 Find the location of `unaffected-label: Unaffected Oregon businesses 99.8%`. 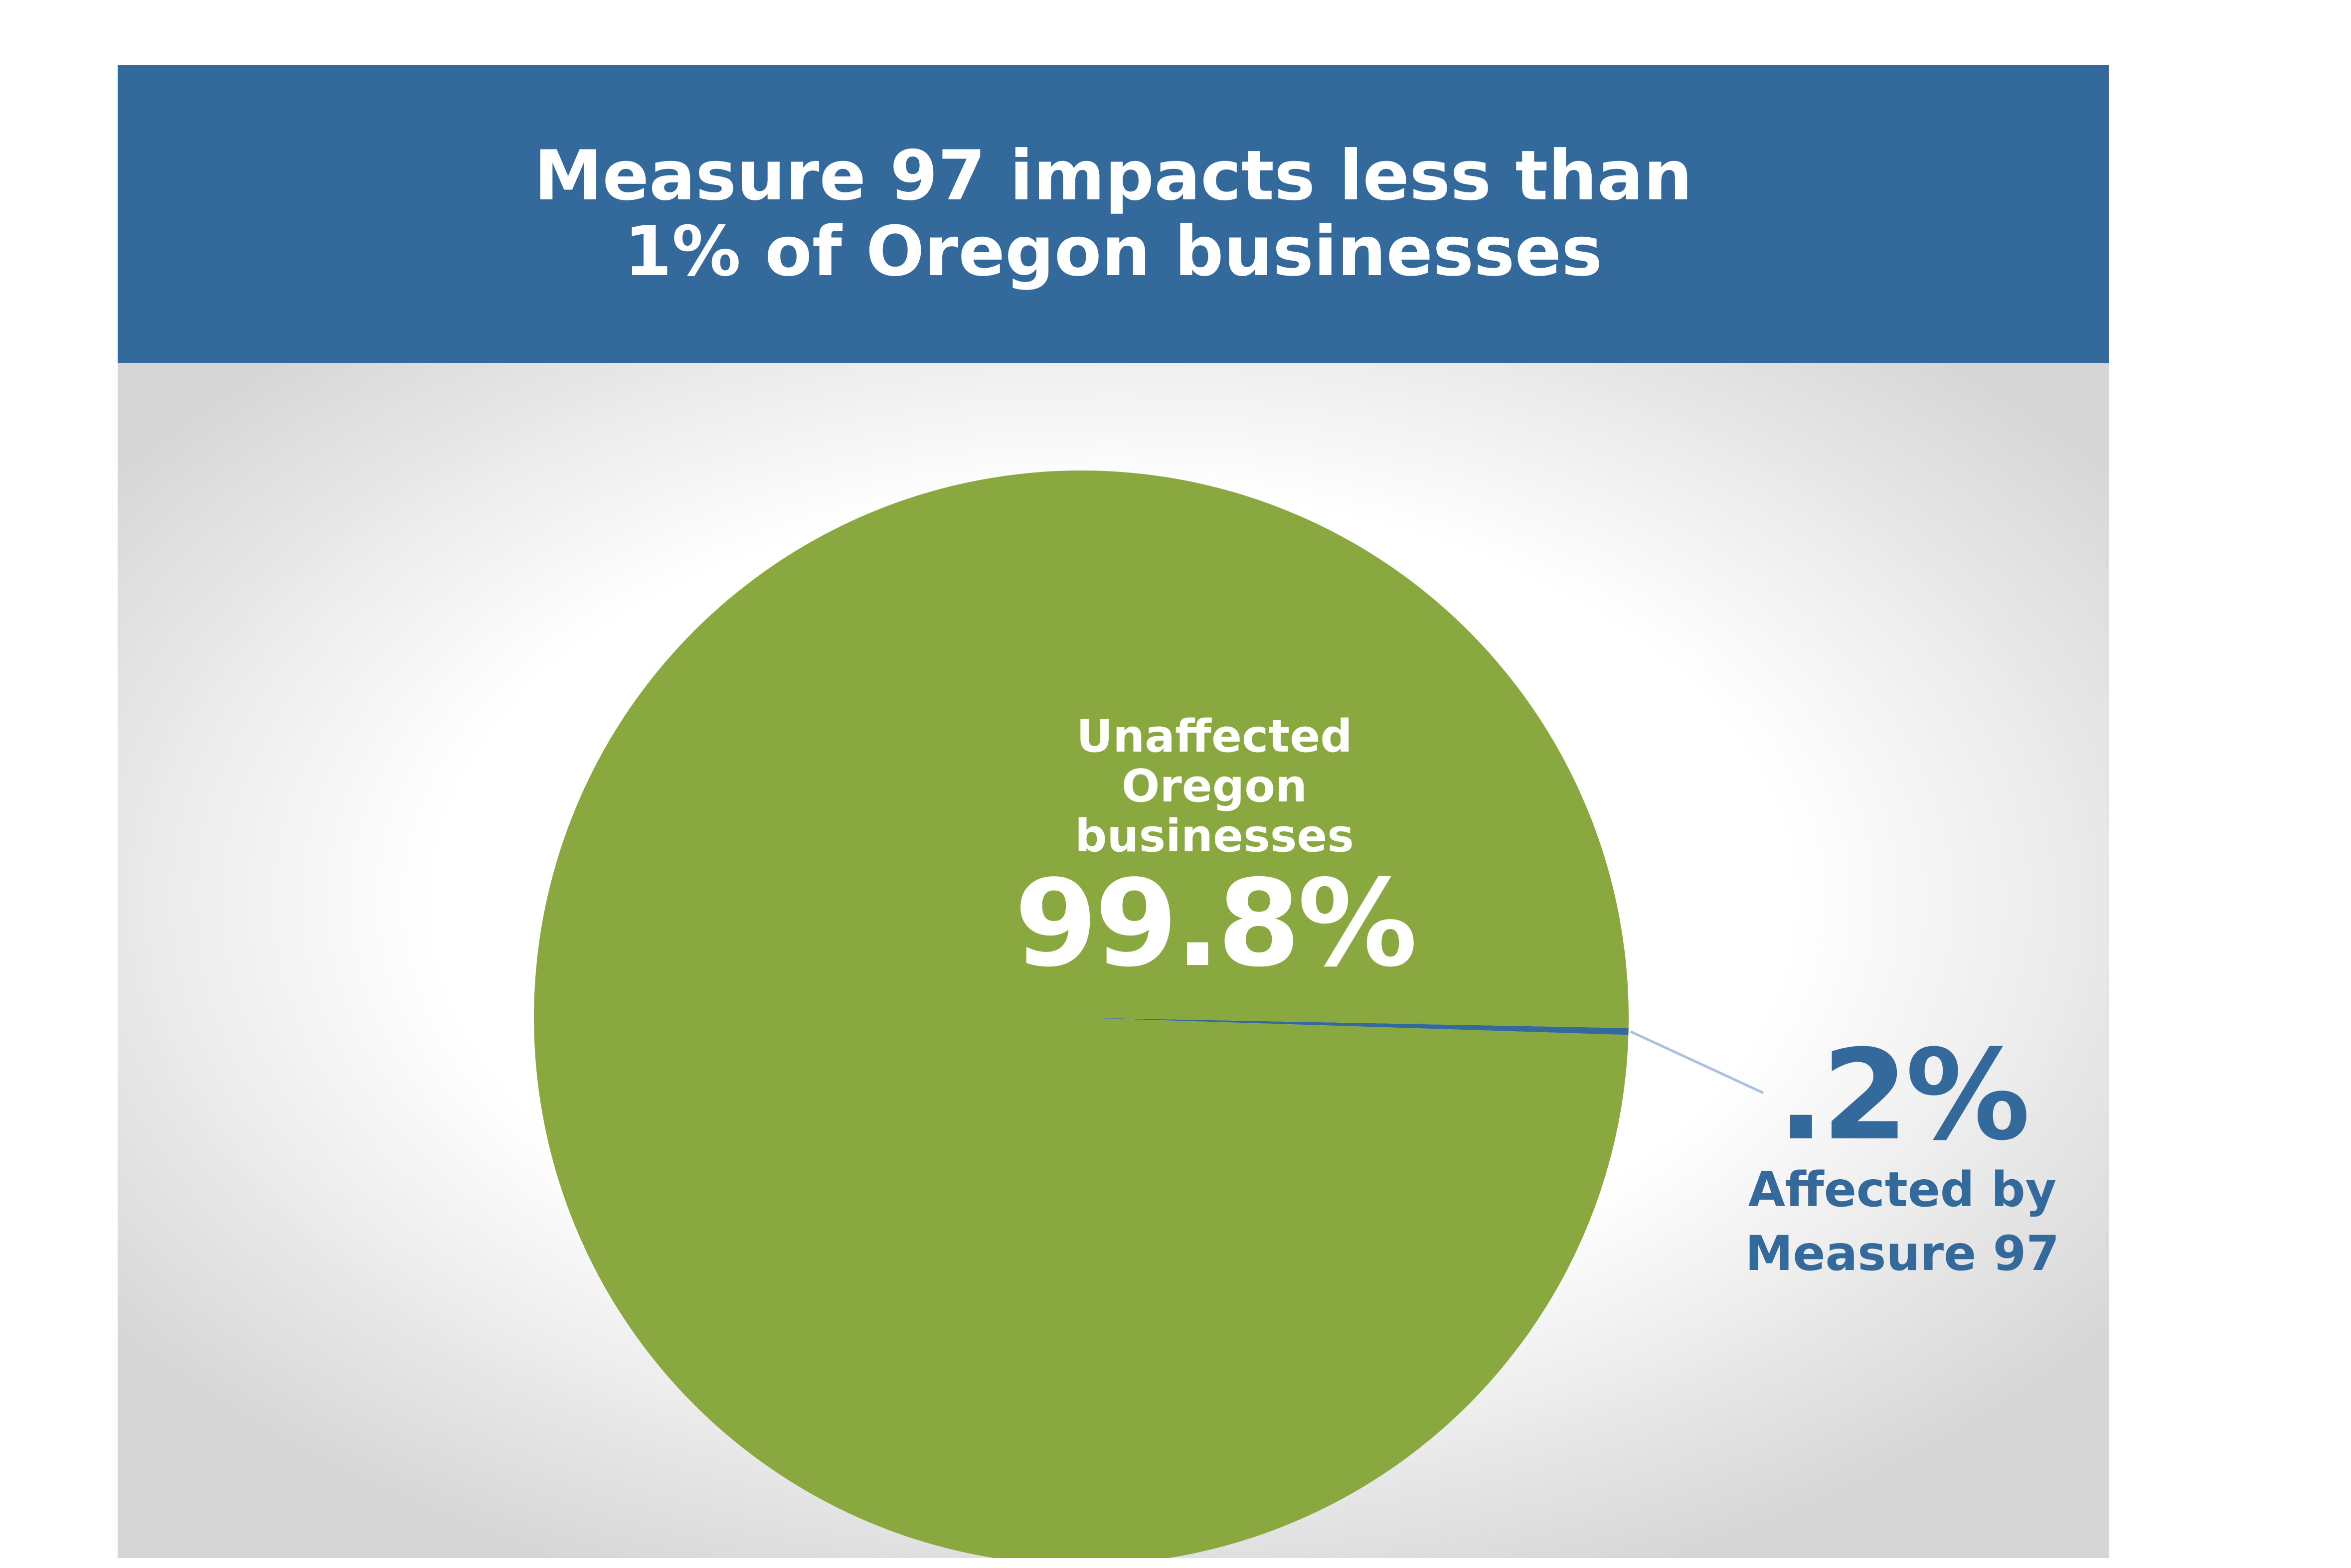

unaffected-label: Unaffected Oregon businesses 99.8% is located at coordinates (1214, 849).